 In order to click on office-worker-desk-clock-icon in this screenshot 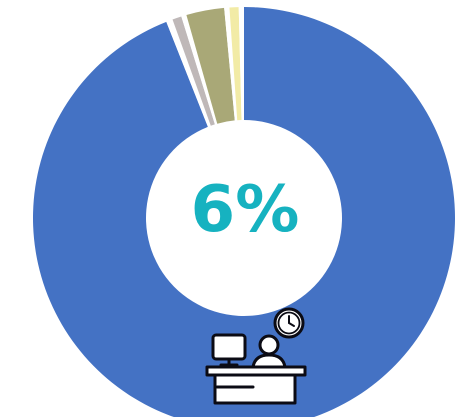, I will do `click(256, 356)`.